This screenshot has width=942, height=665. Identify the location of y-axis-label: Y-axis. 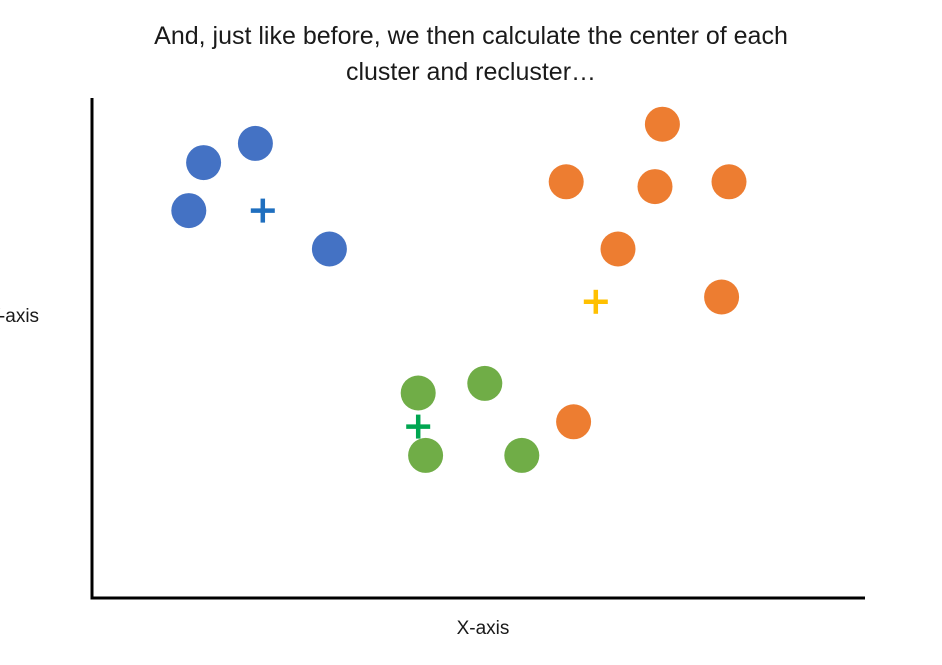
(20, 316).